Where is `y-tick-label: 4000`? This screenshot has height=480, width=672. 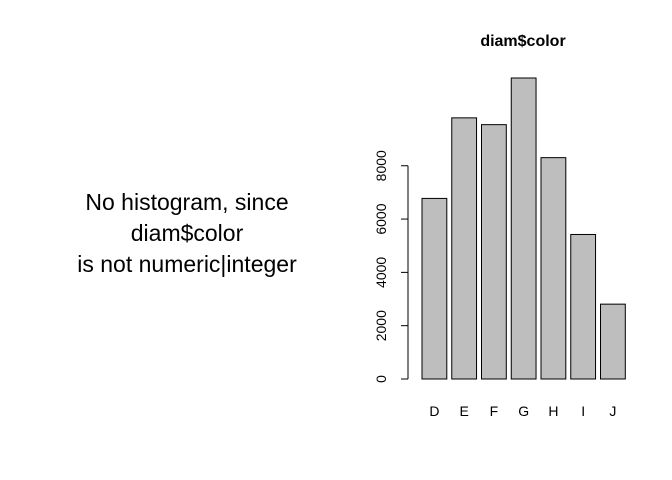
y-tick-label: 4000 is located at coordinates (381, 272).